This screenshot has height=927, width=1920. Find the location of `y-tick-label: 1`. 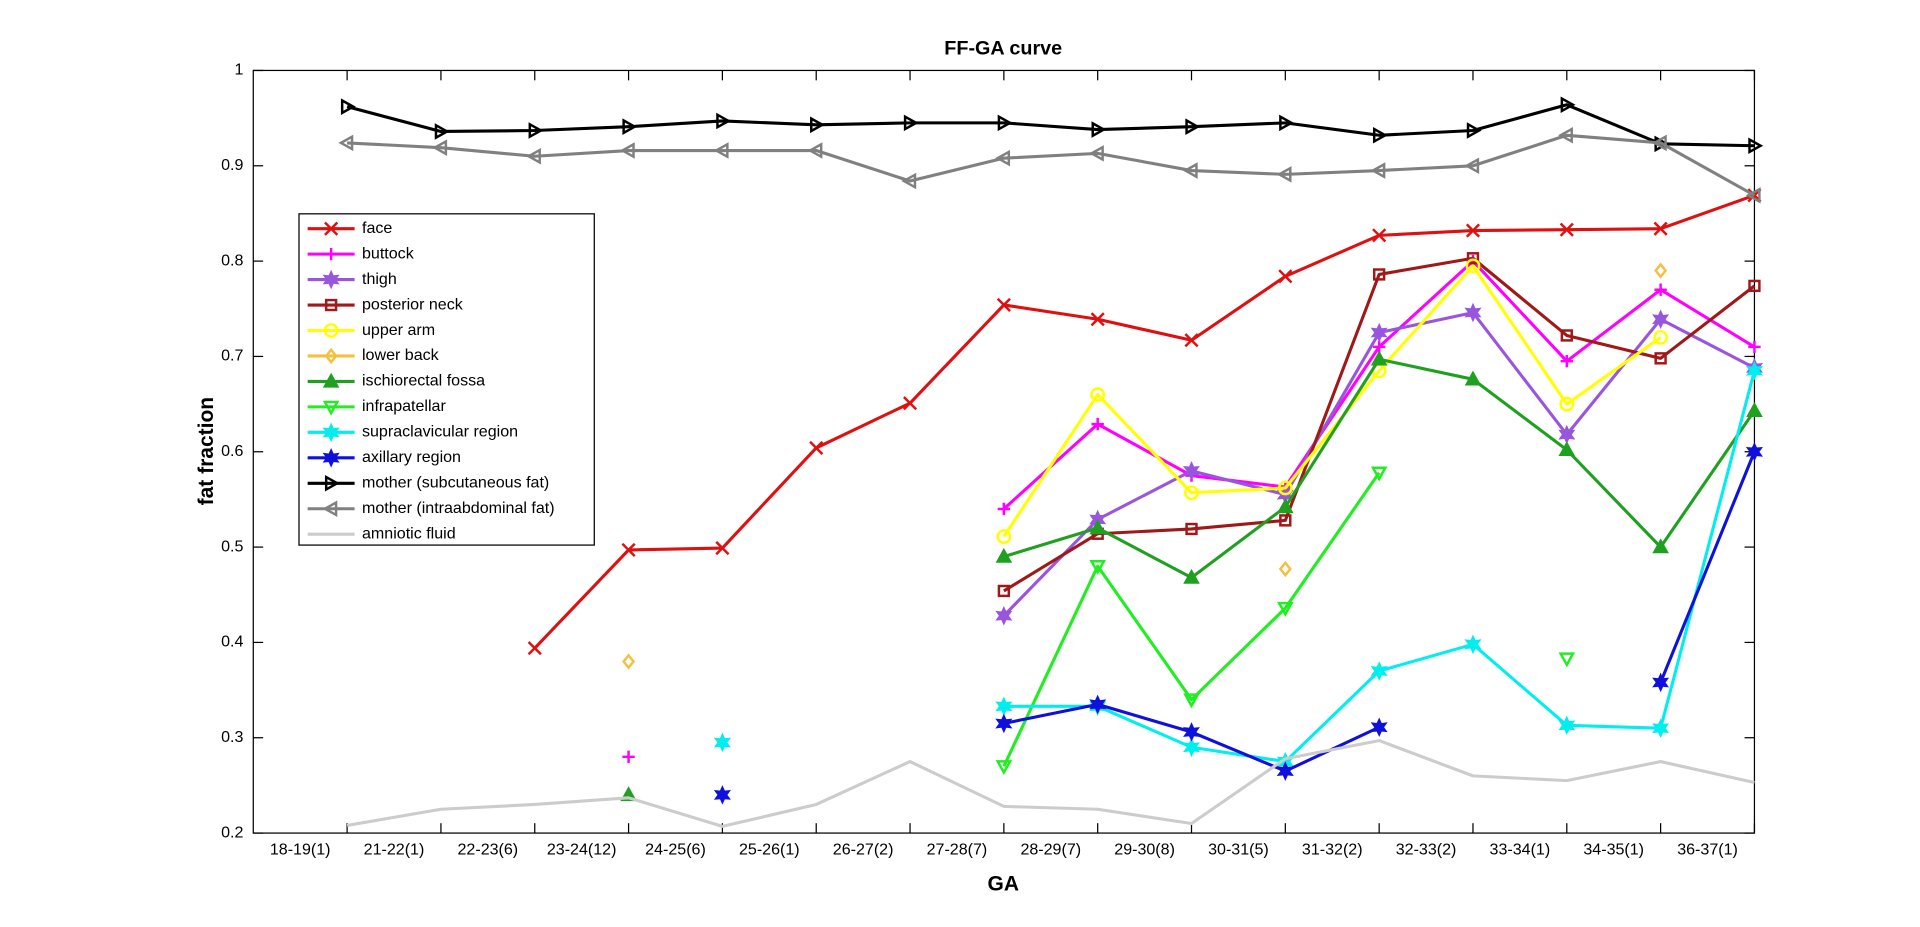

y-tick-label: 1 is located at coordinates (238, 70).